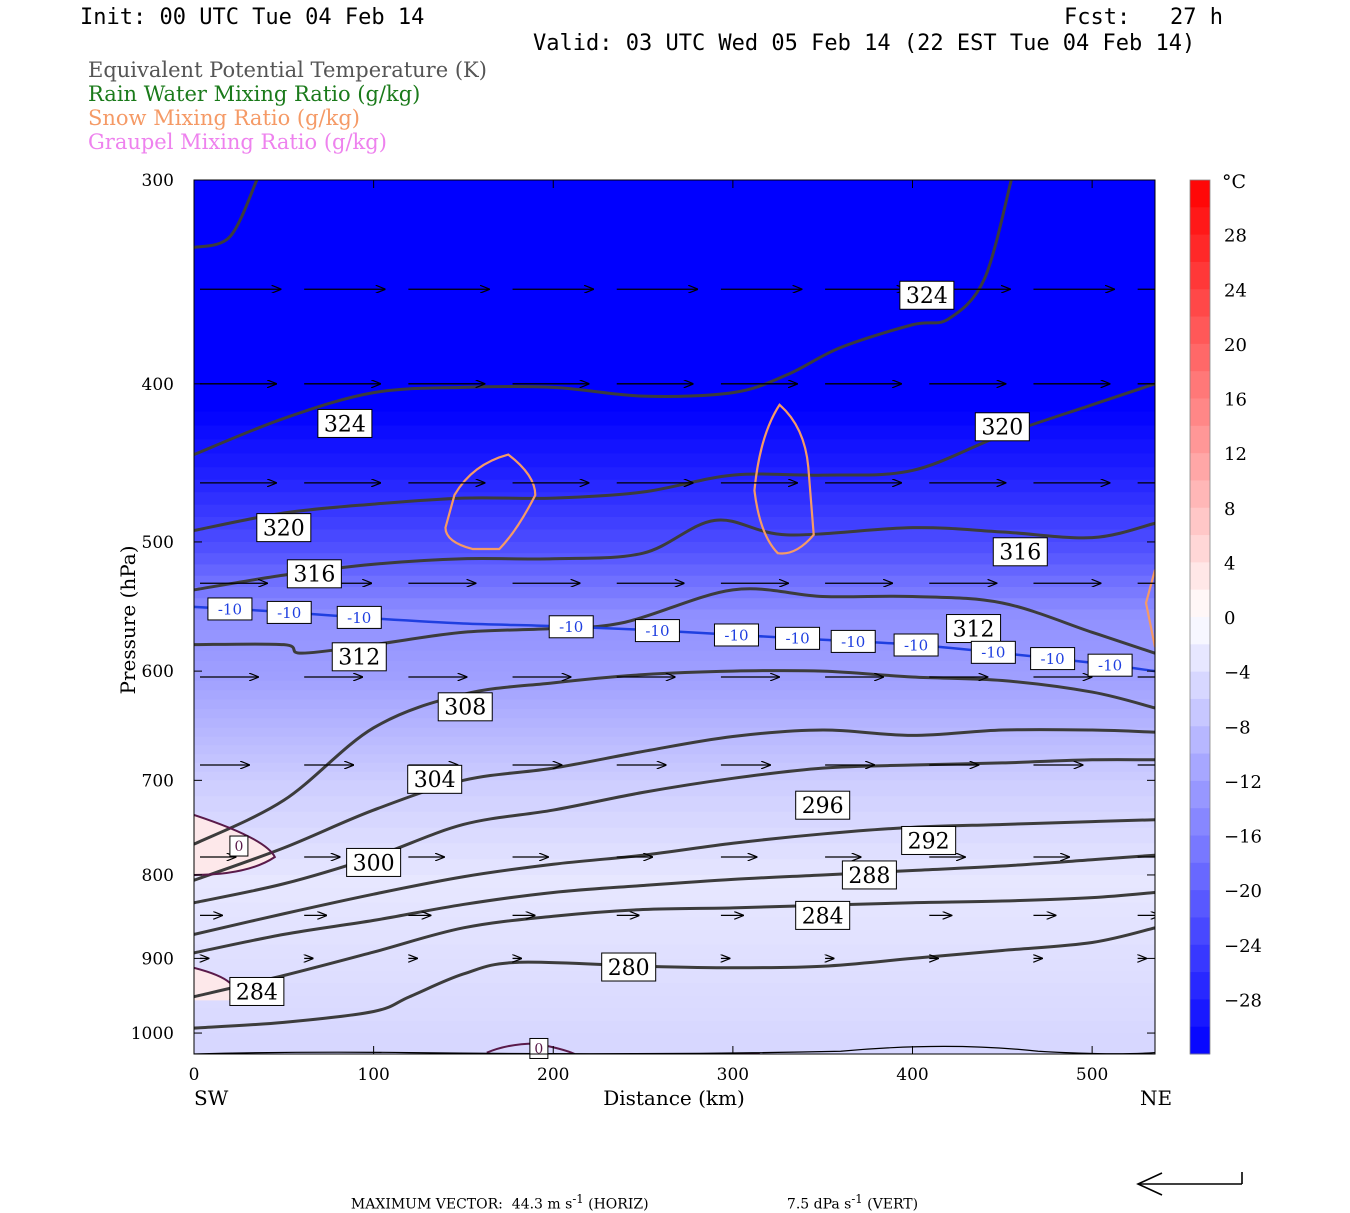 This screenshot has width=1350, height=1213. I want to click on theta-e-label-text: 288, so click(869, 876).